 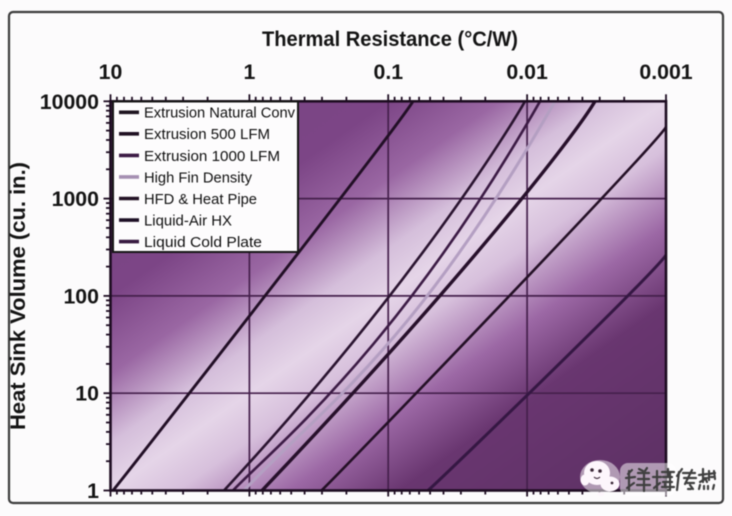 What do you see at coordinates (203, 242) in the screenshot?
I see `svg-text: Liquid Cold Plate` at bounding box center [203, 242].